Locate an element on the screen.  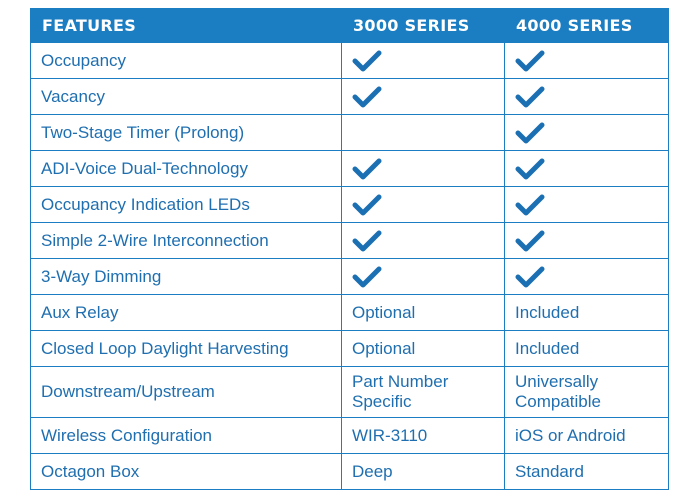
cell-value-line: Universally is located at coordinates (557, 382).